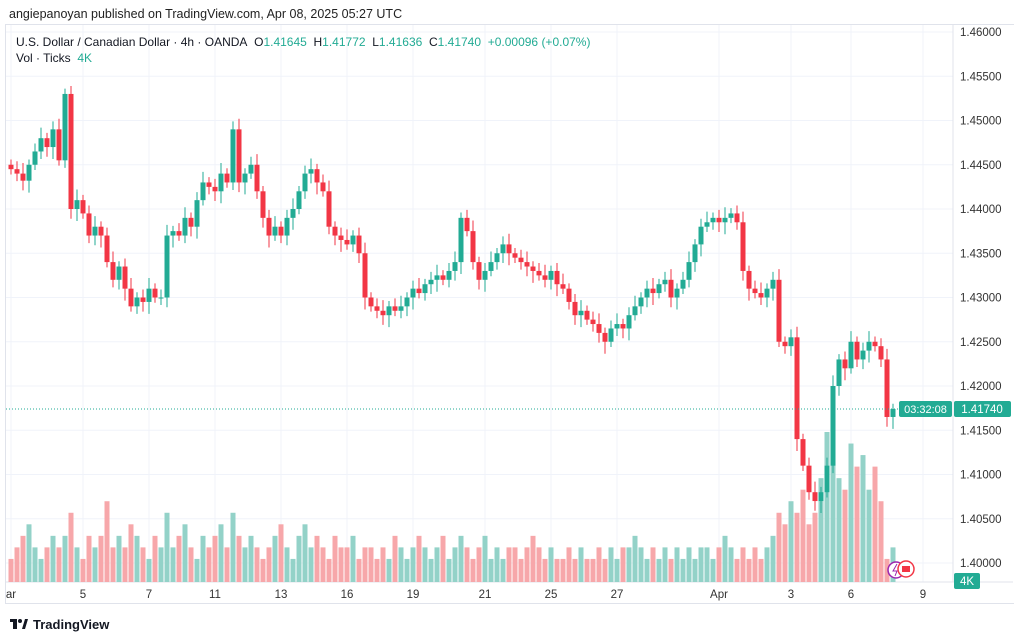 This screenshot has height=641, width=1024. Describe the element at coordinates (285, 42) in the screenshot. I see `open-value: 1.41645` at that location.